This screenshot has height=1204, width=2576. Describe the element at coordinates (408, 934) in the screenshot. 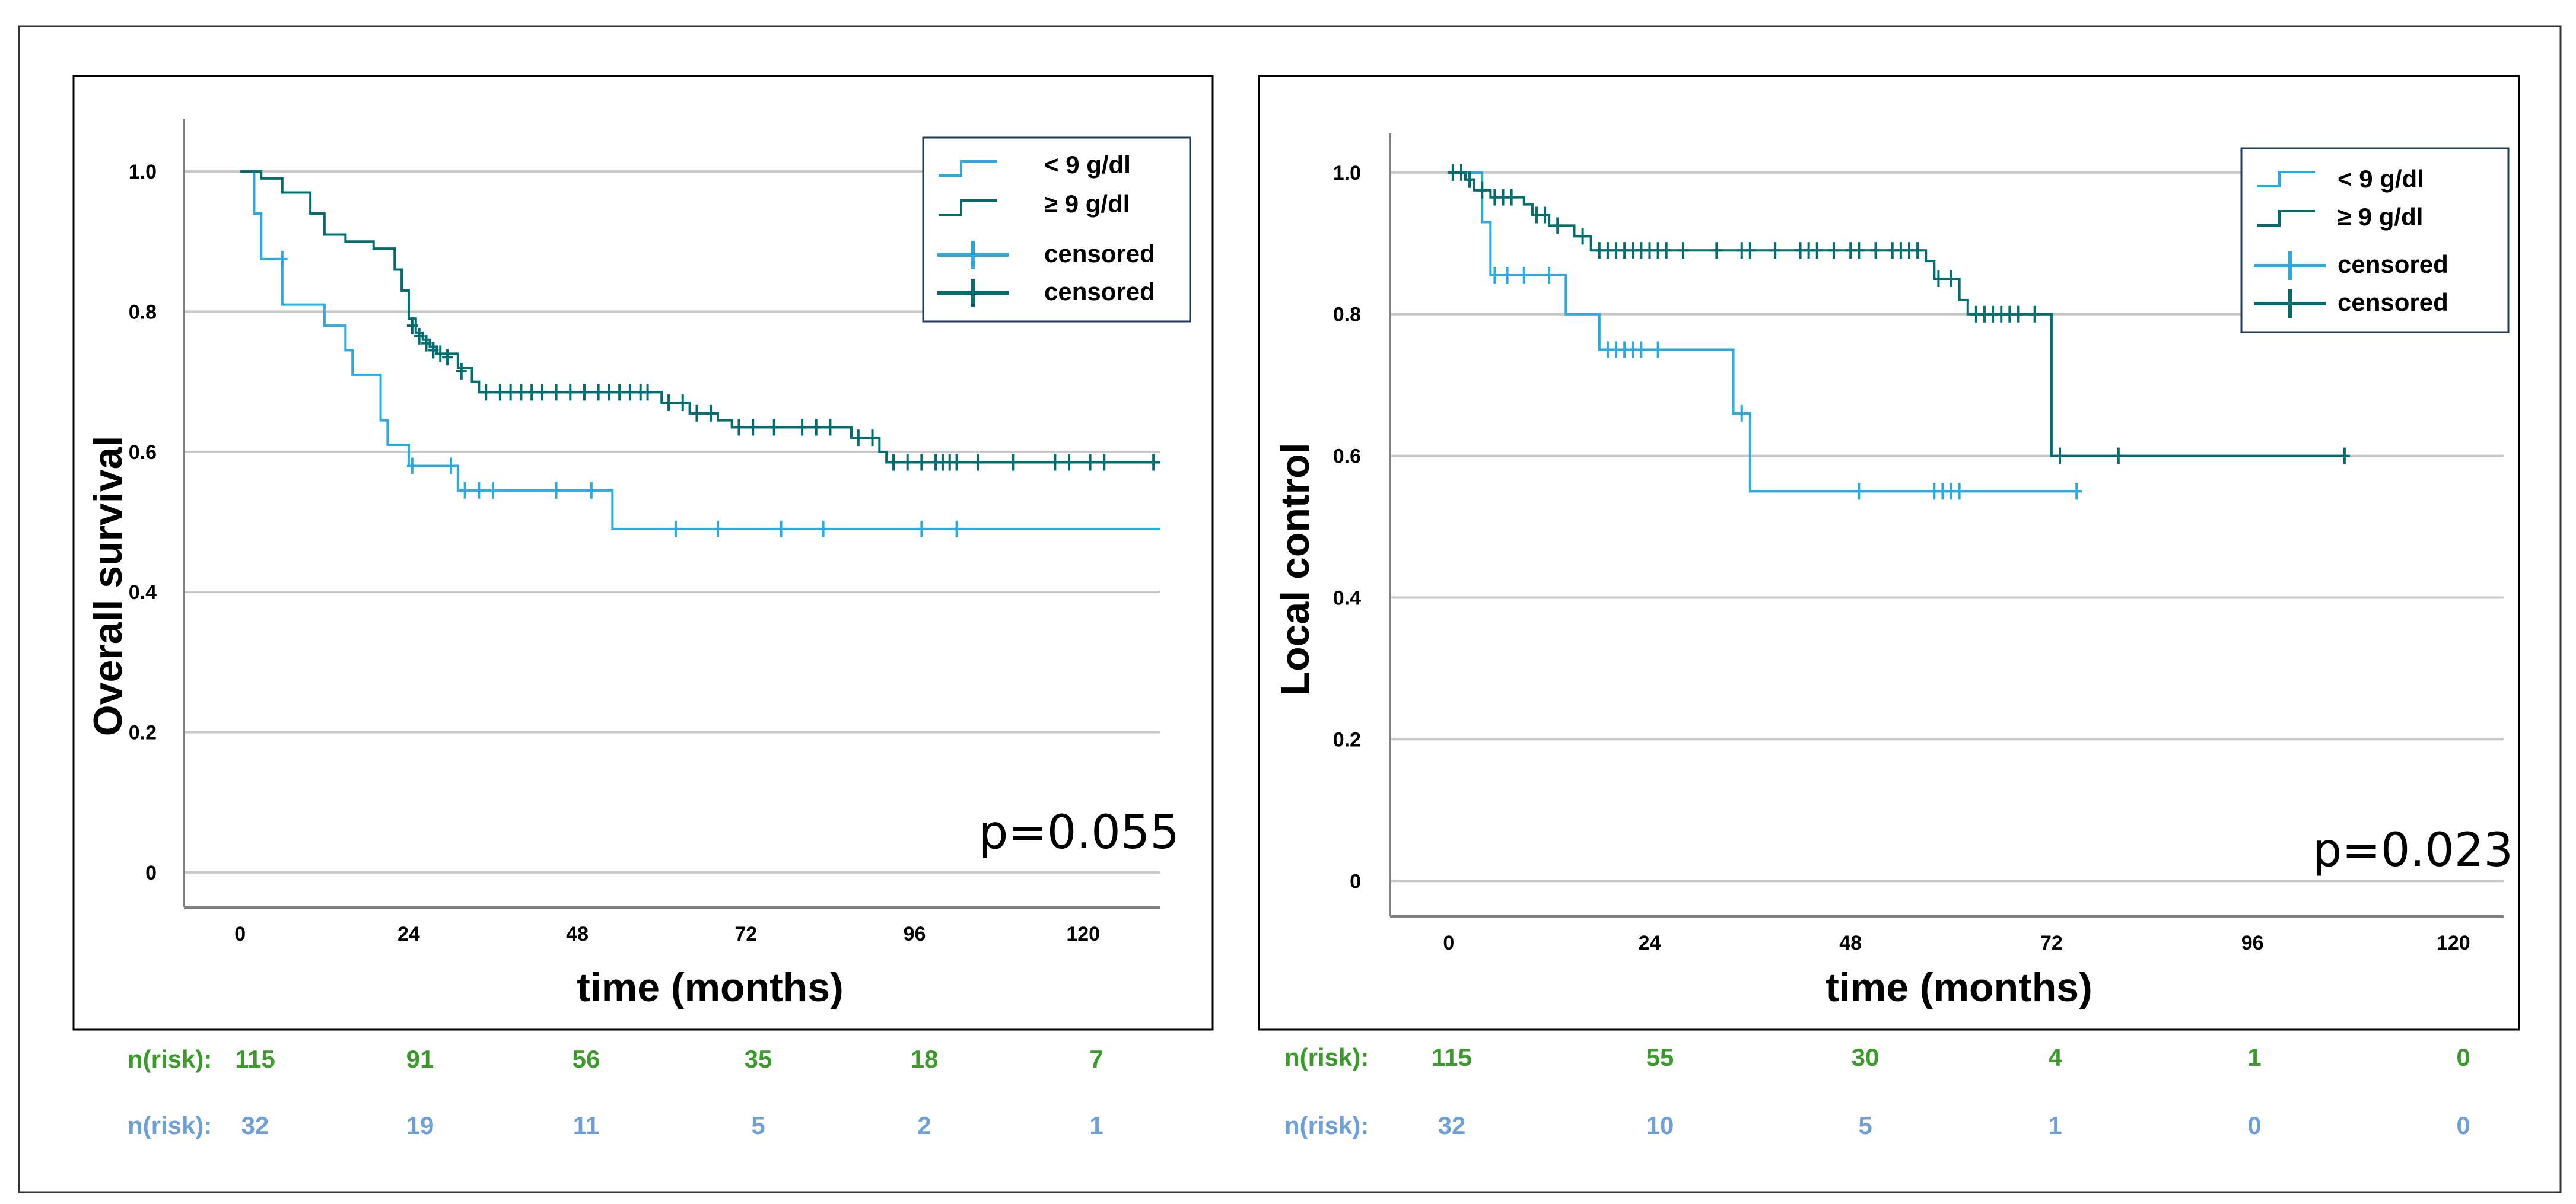

I see `x-tick-label: 24` at that location.